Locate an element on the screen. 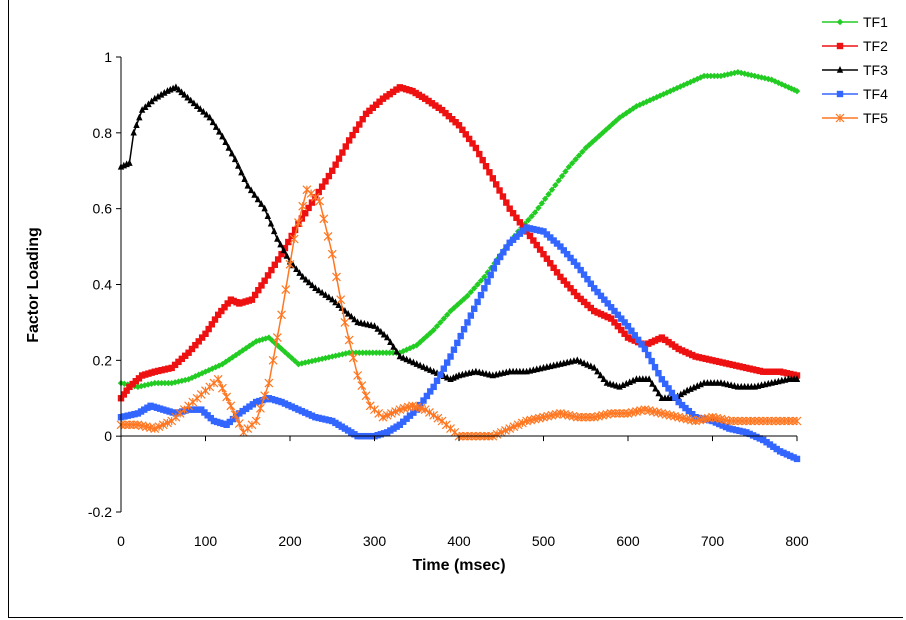 This screenshot has height=620, width=906. legend-marker is located at coordinates (840, 94).